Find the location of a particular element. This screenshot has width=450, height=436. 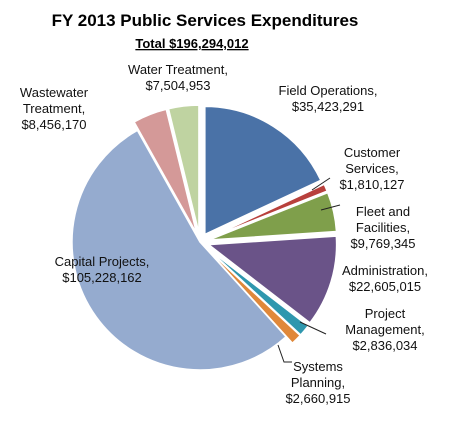

slice-label-administration: Administration, $22,605,015 is located at coordinates (385, 278).